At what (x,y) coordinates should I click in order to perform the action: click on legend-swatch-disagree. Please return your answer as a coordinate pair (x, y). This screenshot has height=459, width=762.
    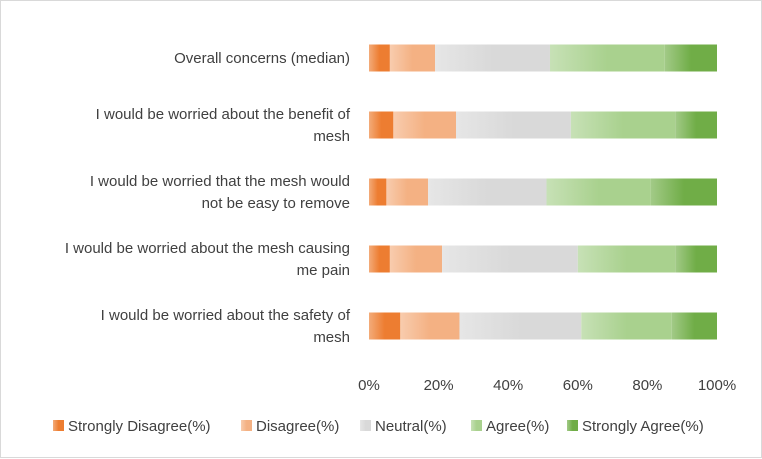
    Looking at the image, I should click on (246, 425).